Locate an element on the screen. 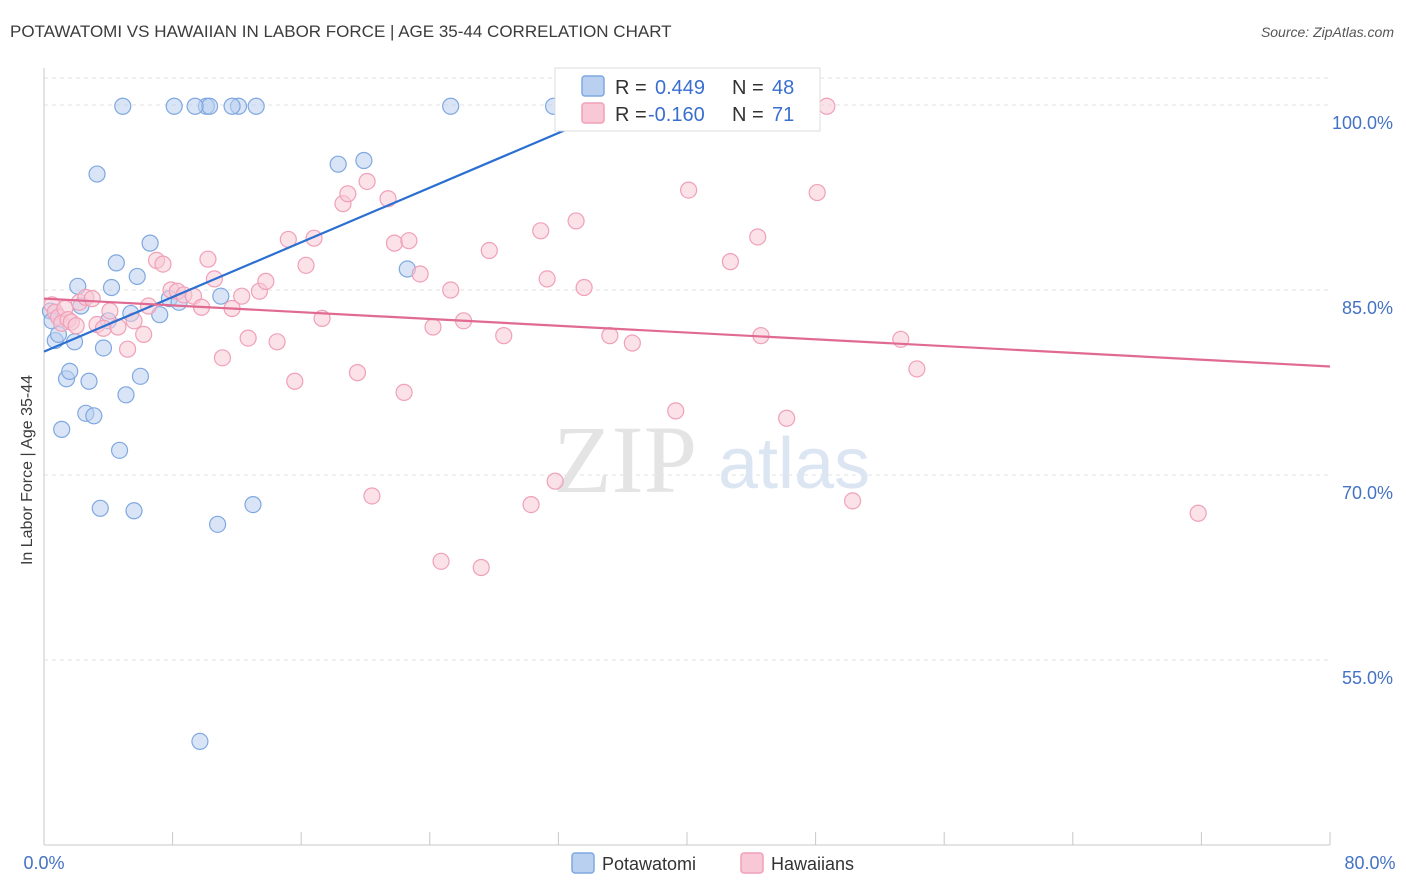 The width and height of the screenshot is (1406, 892). x-tick-label-max: 80.0% is located at coordinates (1369, 863).